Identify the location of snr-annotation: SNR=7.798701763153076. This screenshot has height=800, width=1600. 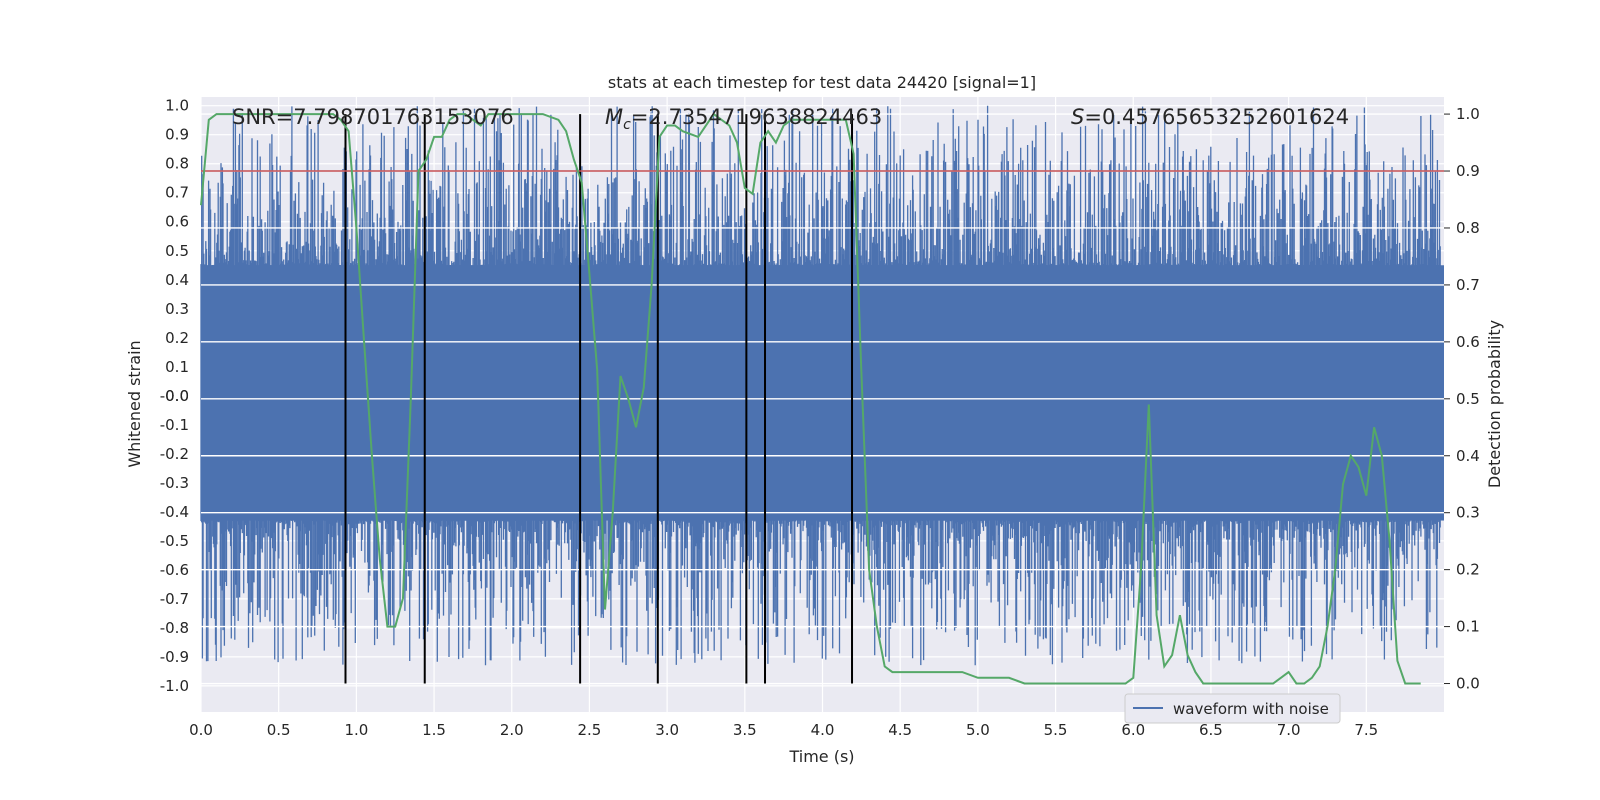
(373, 117).